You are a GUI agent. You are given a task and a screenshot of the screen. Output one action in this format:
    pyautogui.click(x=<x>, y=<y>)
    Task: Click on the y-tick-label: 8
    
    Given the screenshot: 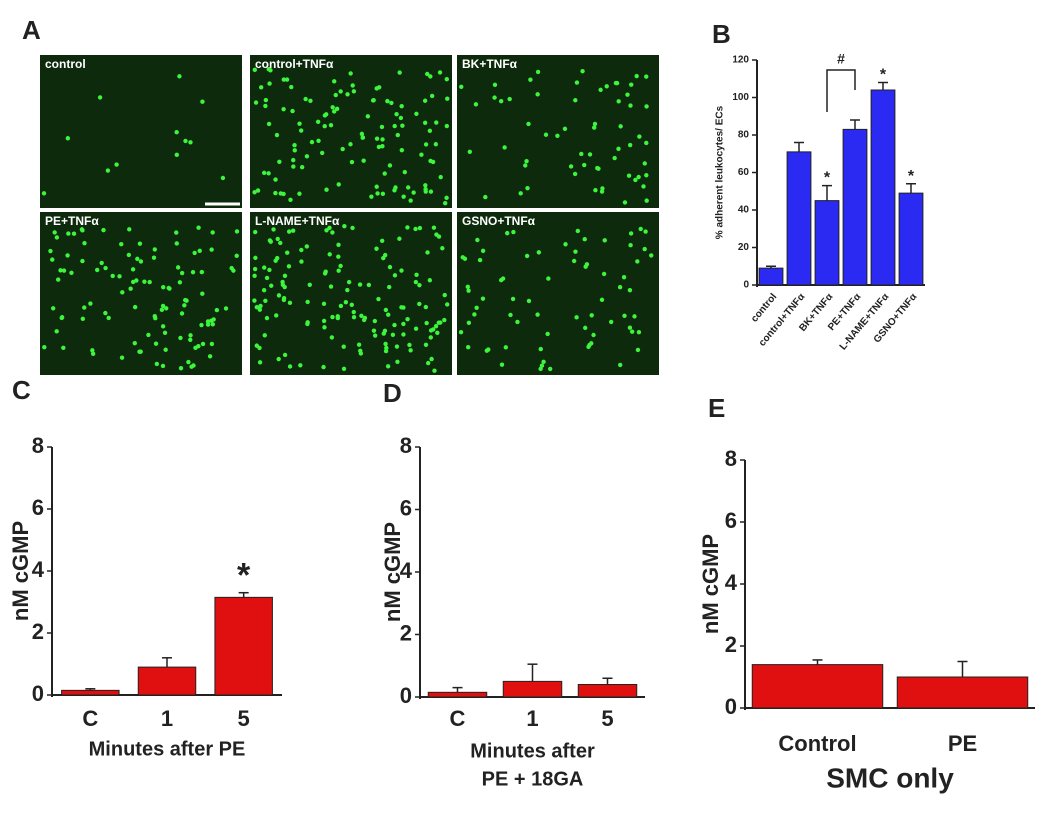 What is the action you would take?
    pyautogui.click(x=406, y=445)
    